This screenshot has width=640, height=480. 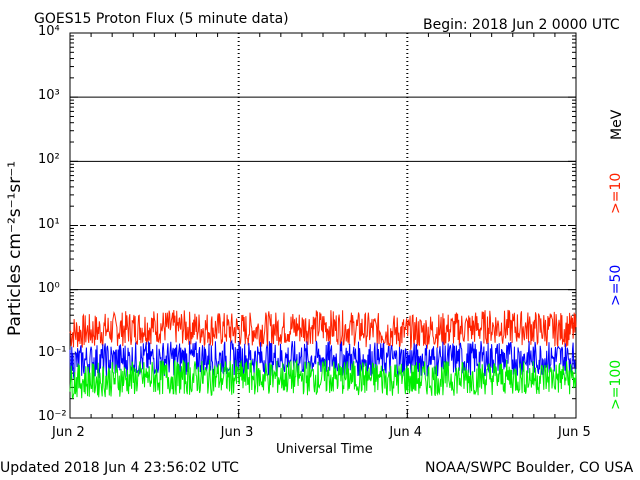 I want to click on legend-ge50: >=50, so click(x=616, y=285).